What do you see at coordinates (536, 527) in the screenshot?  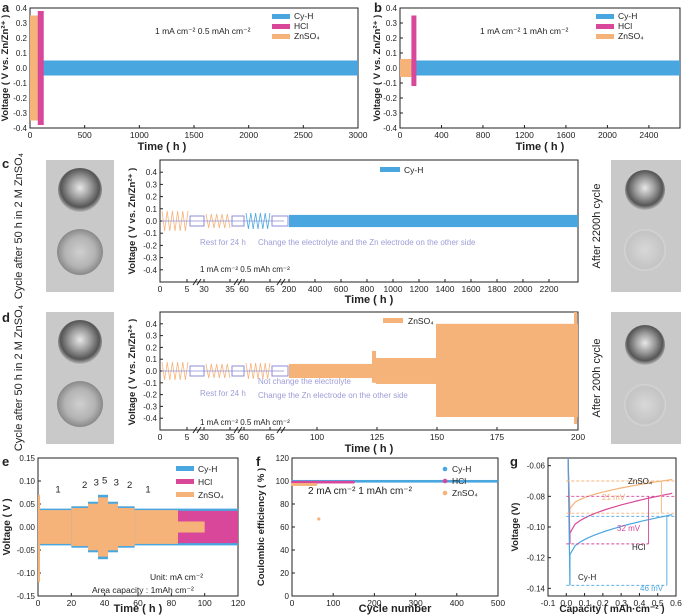 I see `y-tick-label: -0.10` at bounding box center [536, 527].